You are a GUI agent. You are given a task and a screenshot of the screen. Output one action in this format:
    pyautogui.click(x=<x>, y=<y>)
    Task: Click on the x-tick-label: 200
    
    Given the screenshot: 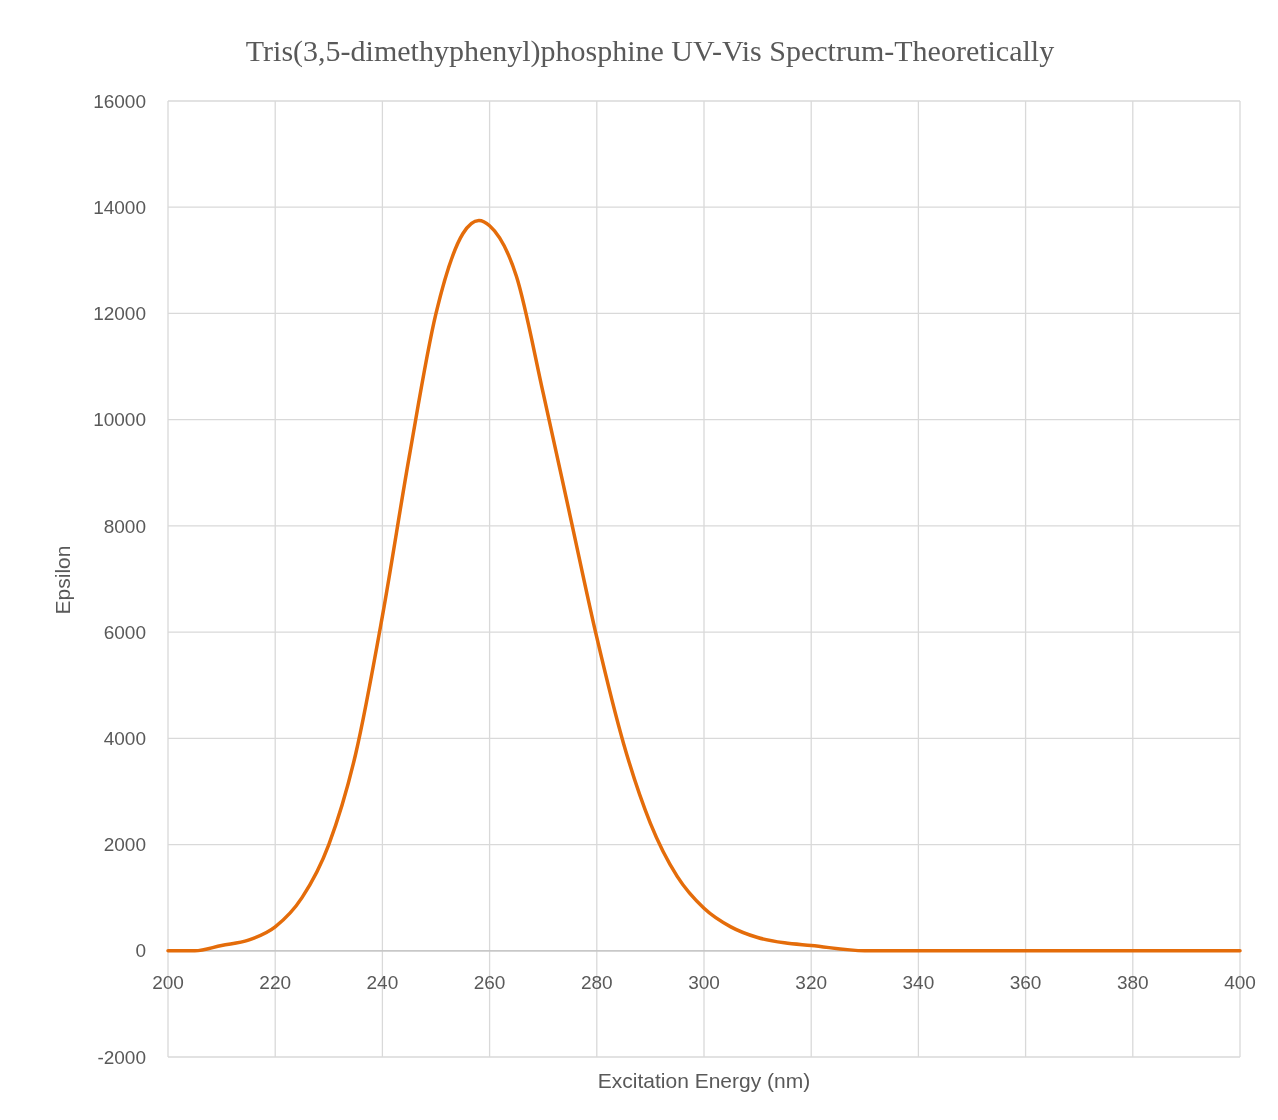 What is the action you would take?
    pyautogui.click(x=168, y=982)
    